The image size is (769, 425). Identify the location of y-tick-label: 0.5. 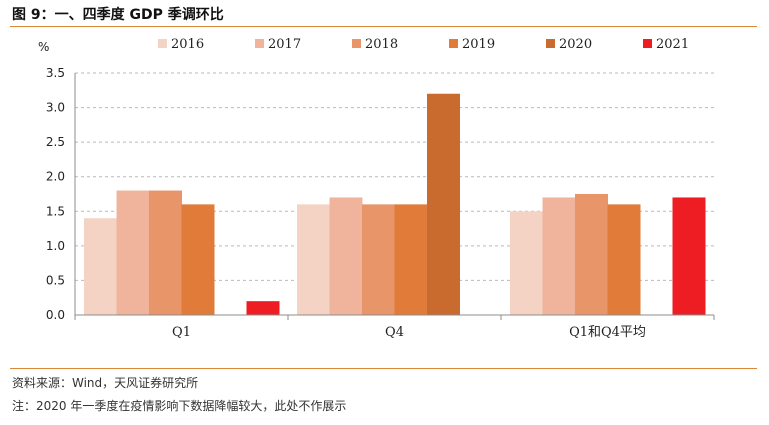
(55, 280).